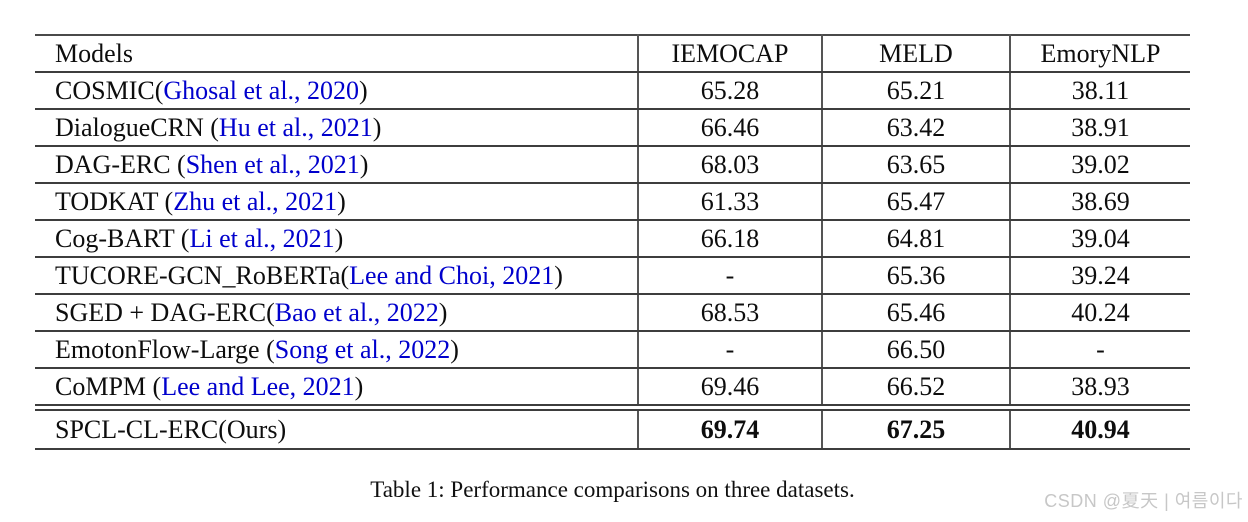  I want to click on score-meld: 65.21, so click(916, 91).